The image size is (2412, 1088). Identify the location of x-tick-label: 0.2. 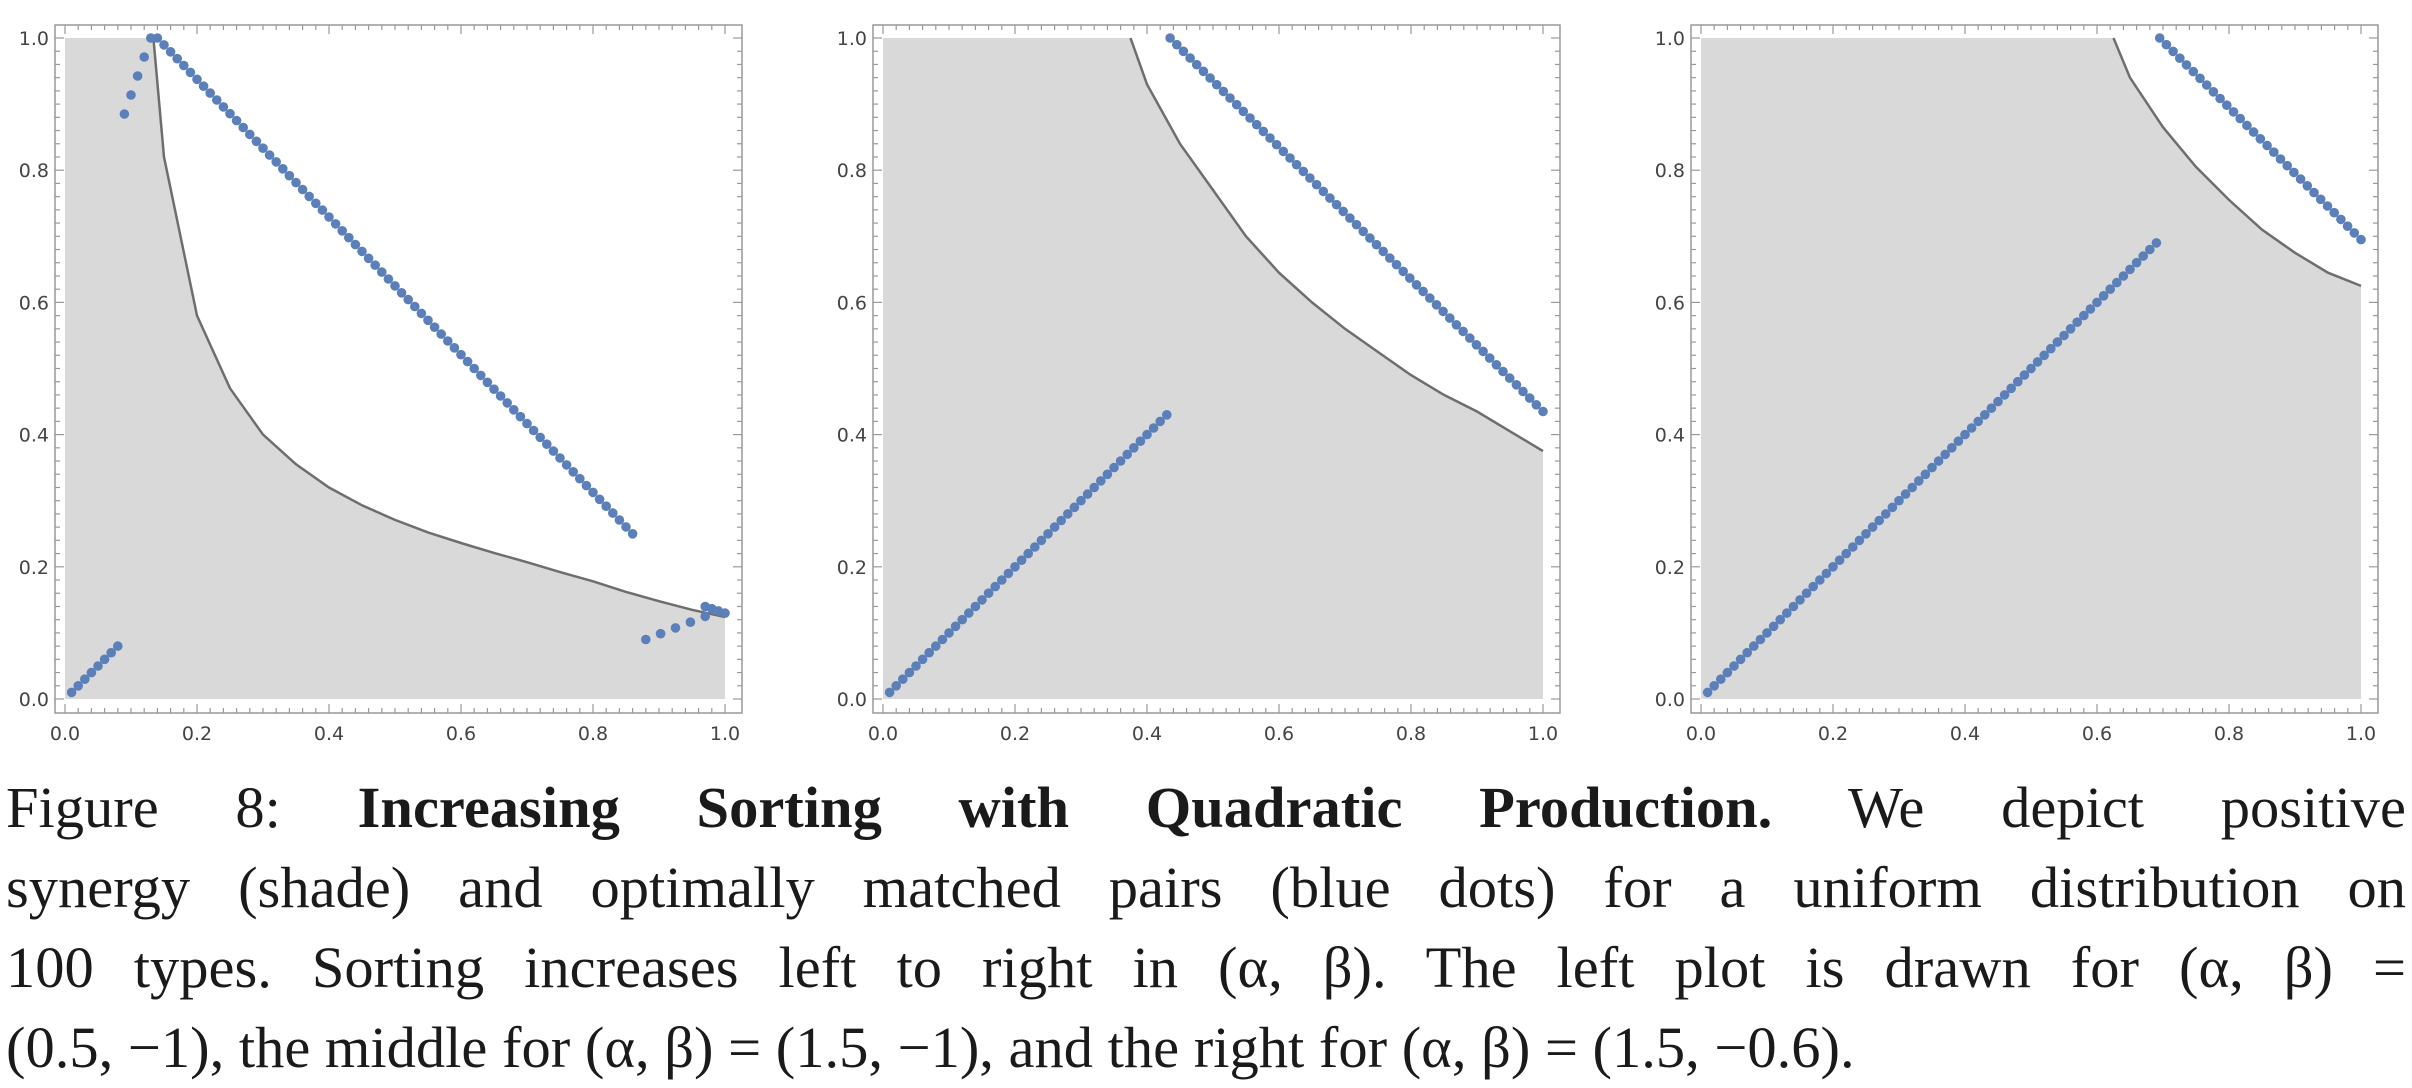
(1015, 734).